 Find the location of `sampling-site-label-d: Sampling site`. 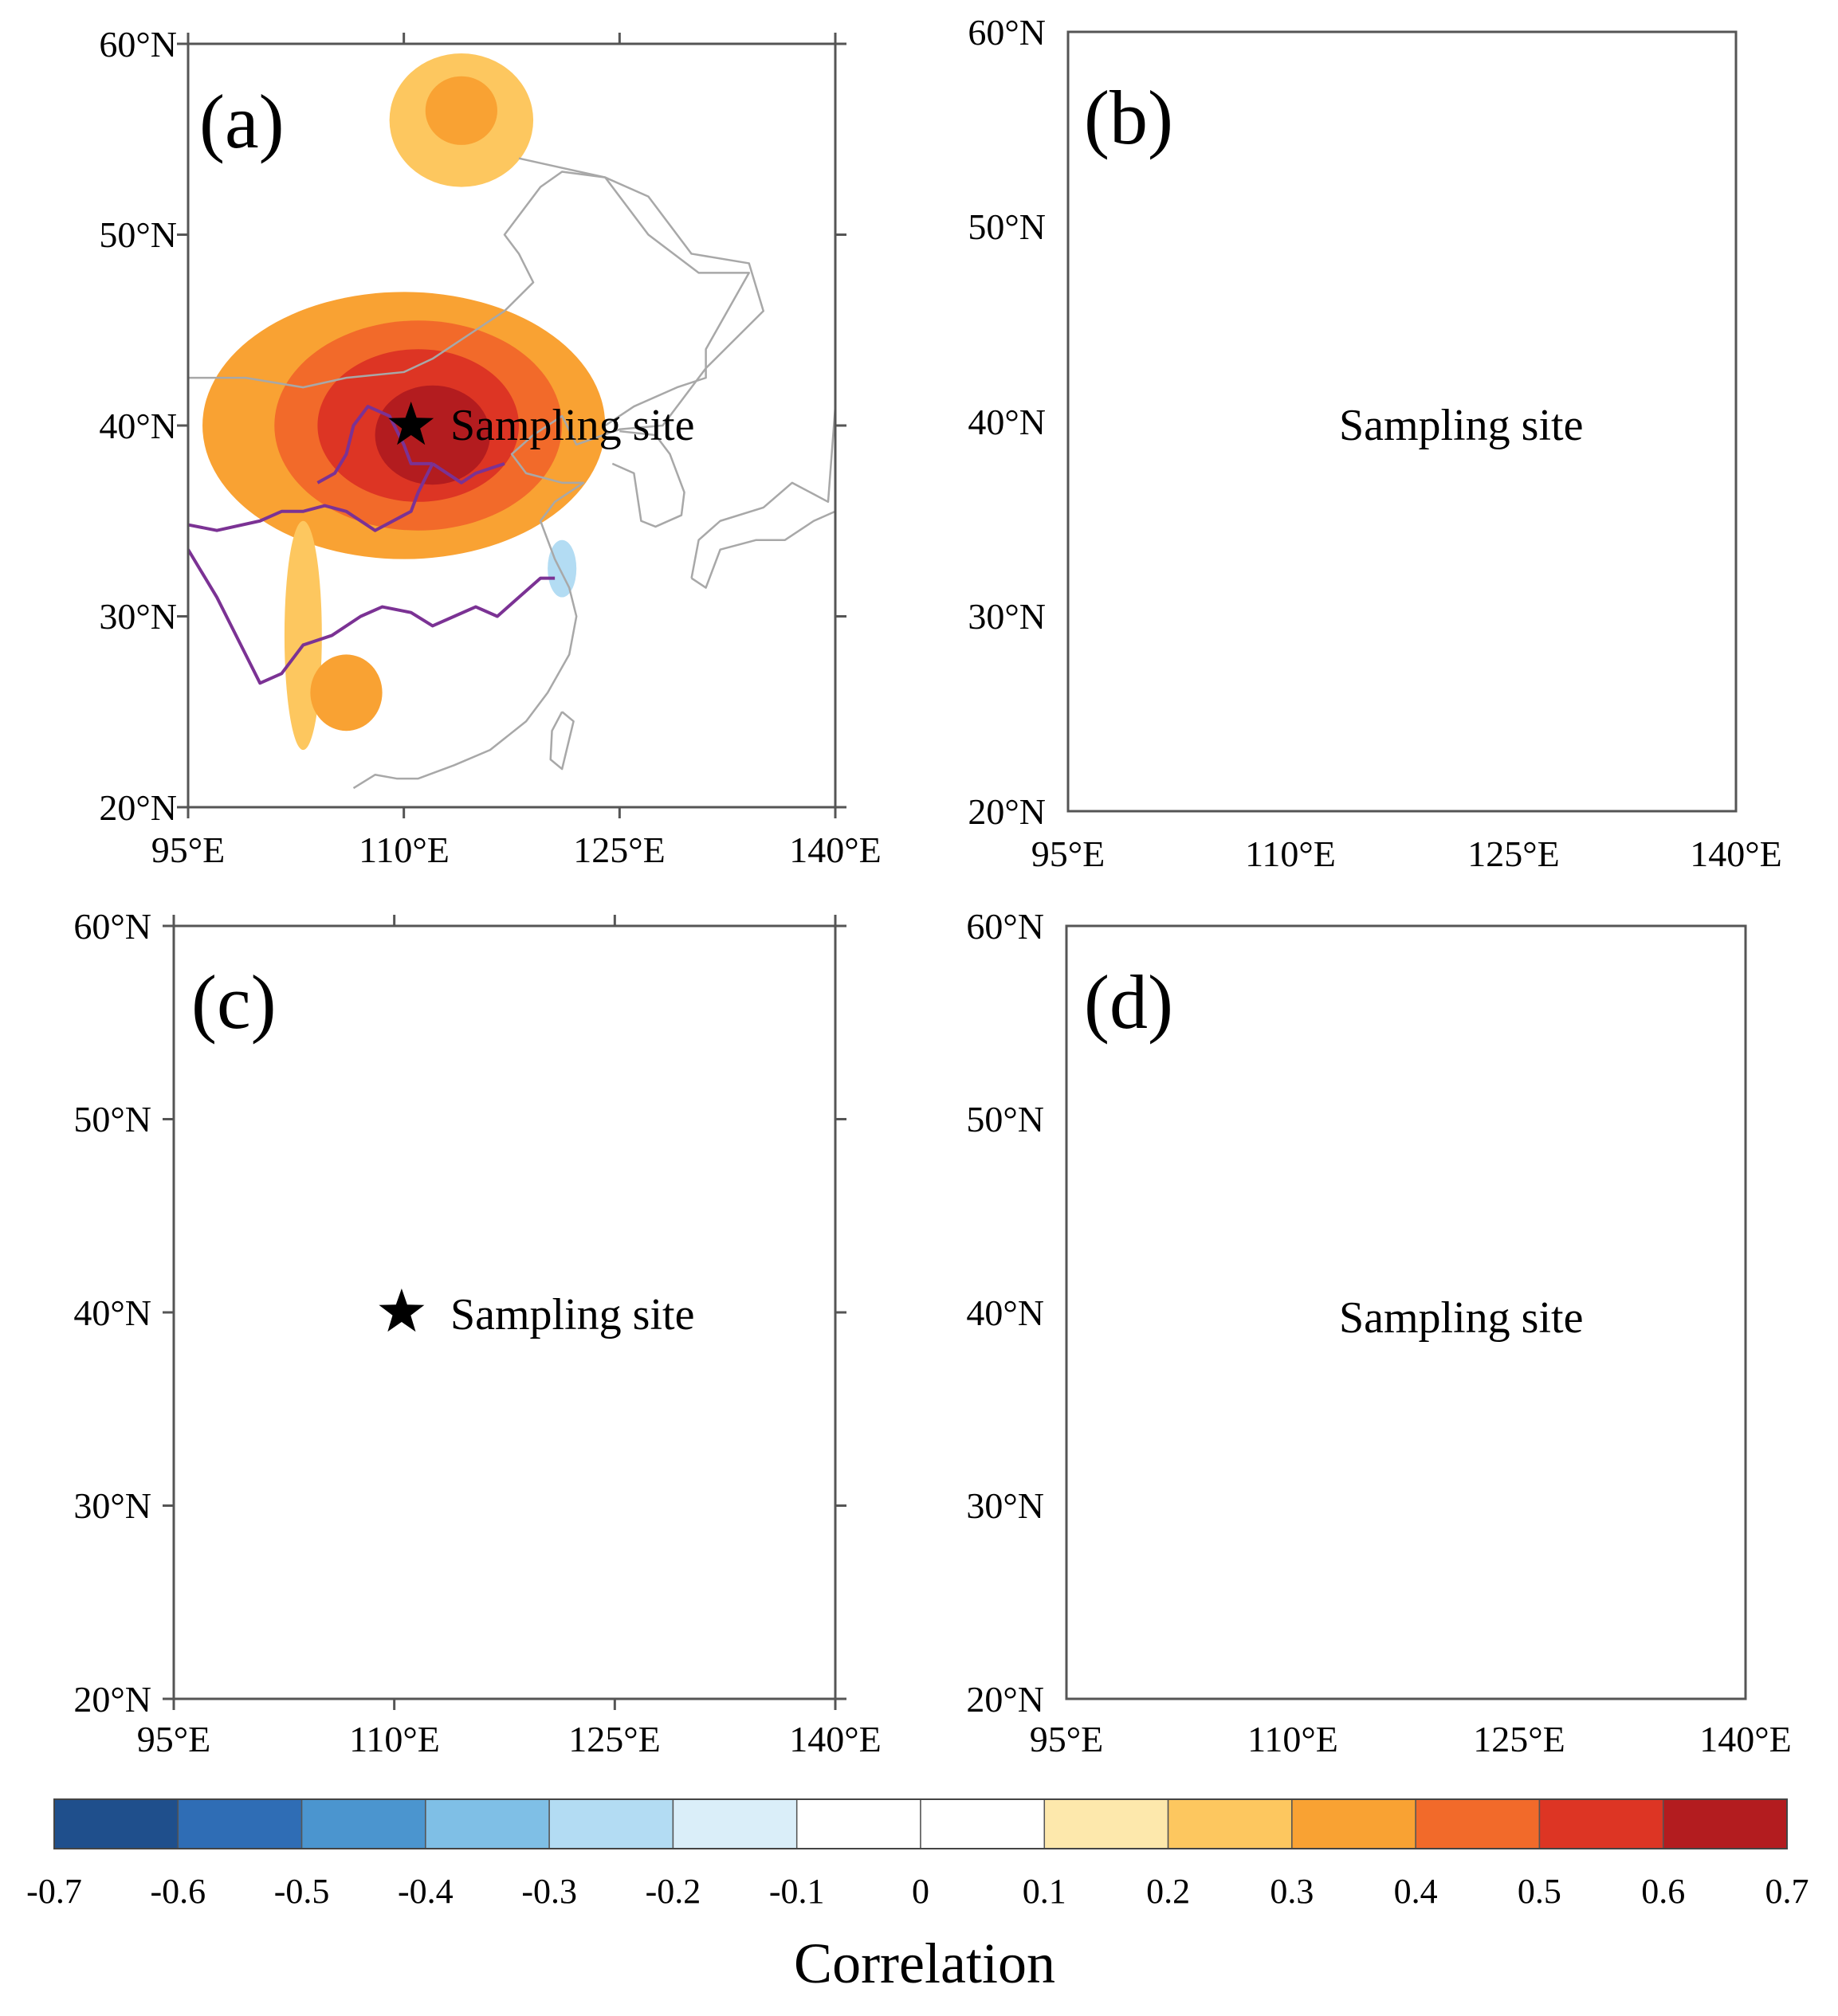

sampling-site-label-d: Sampling site is located at coordinates (1461, 1318).